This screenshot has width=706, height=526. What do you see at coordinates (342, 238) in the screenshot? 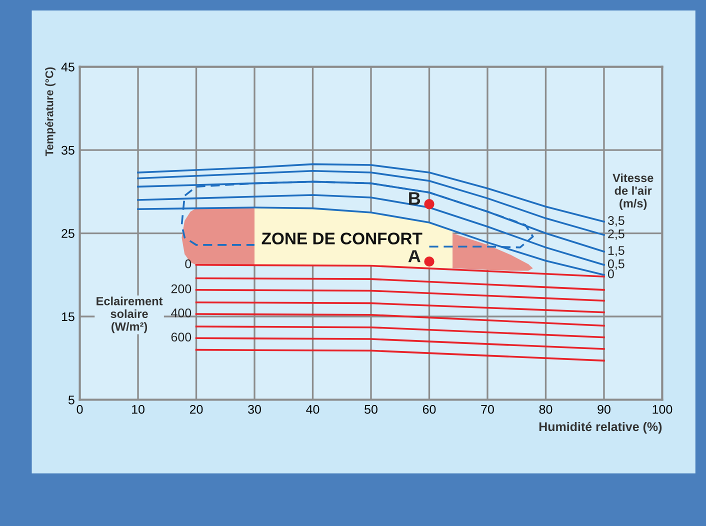
I see `annotation: ZONE DE CONFORT` at bounding box center [342, 238].